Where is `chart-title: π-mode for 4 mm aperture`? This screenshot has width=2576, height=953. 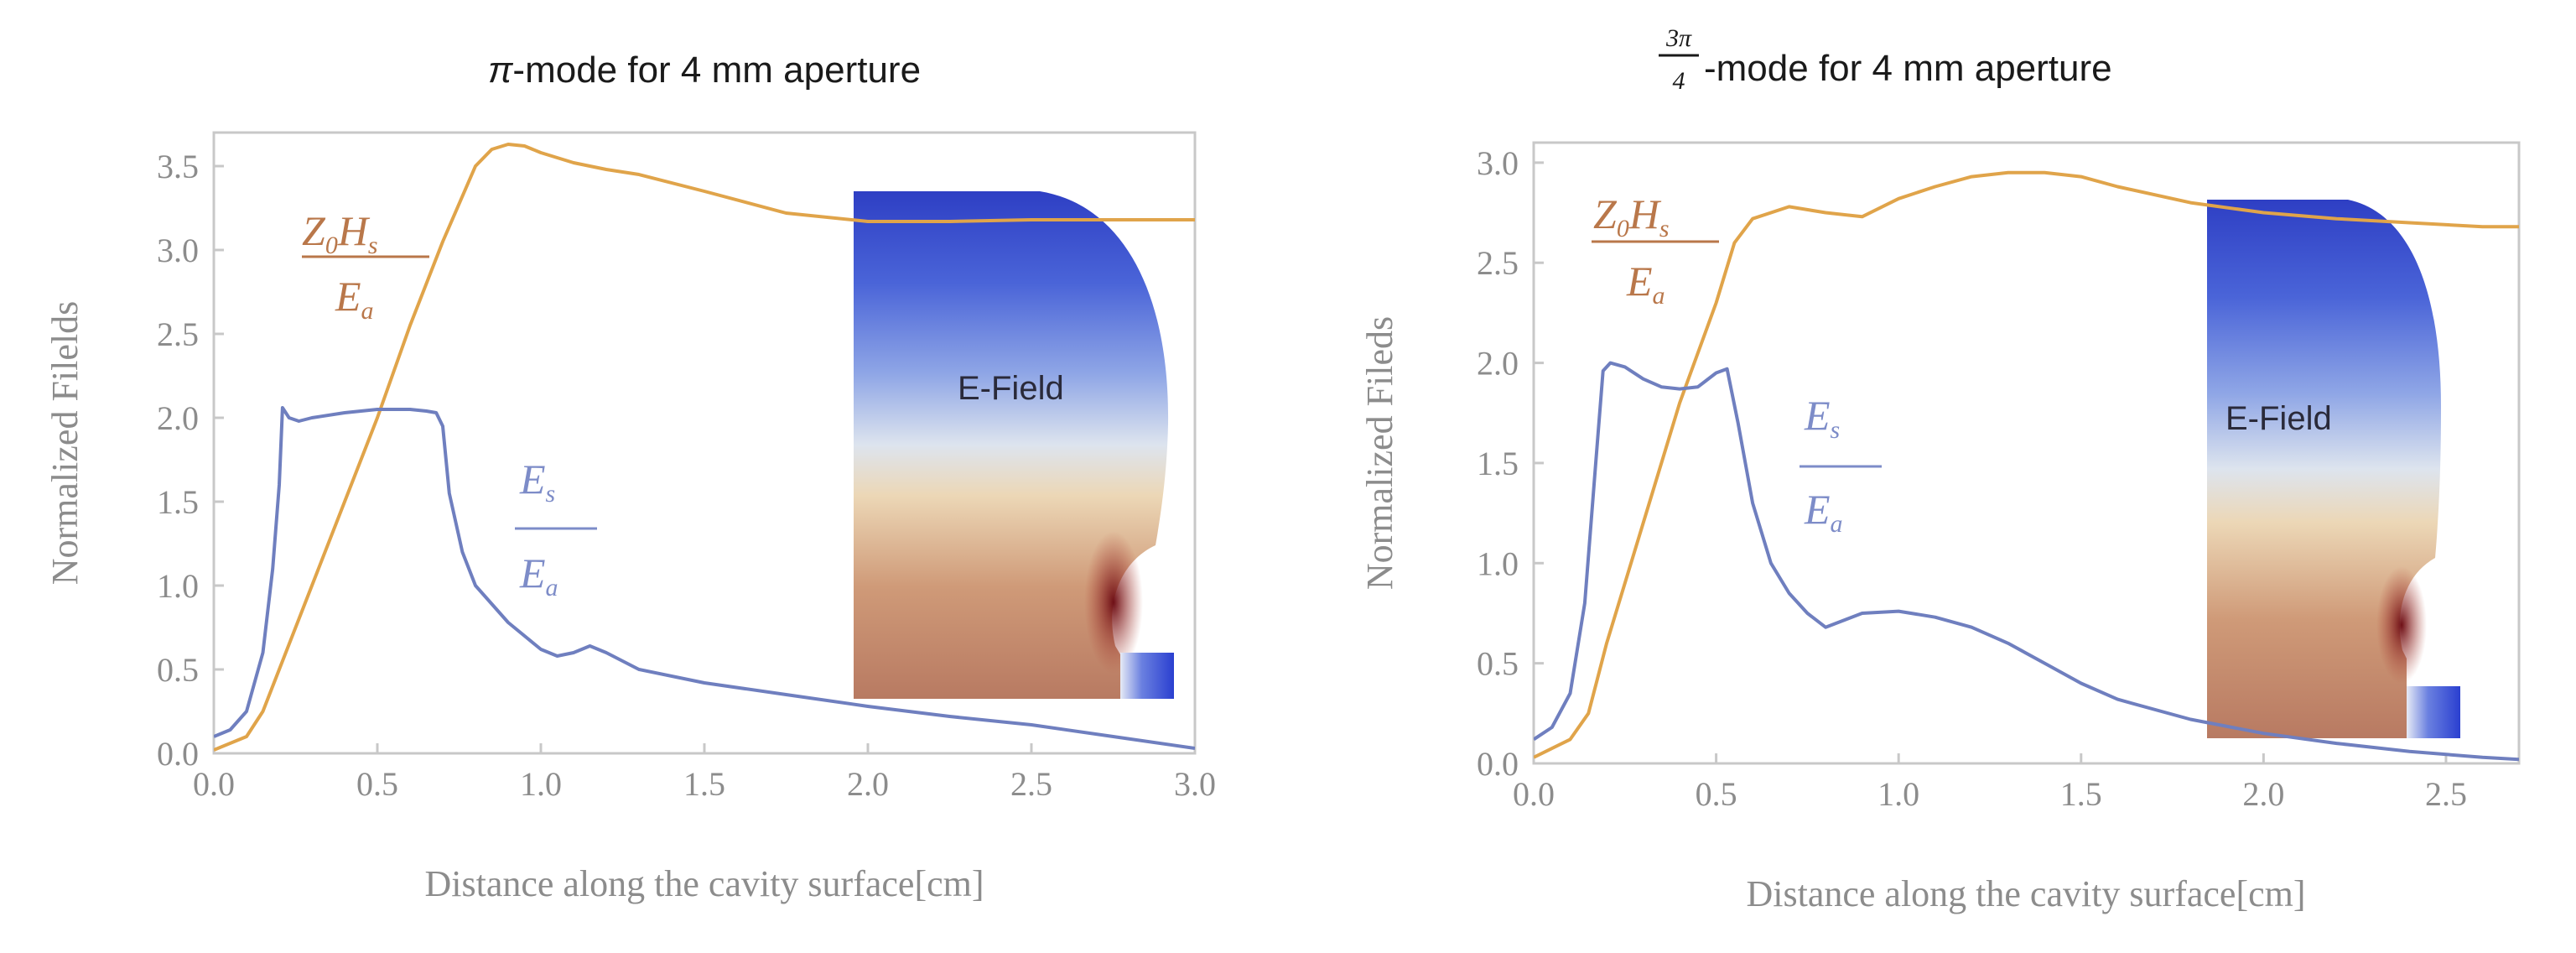 chart-title: π-mode for 4 mm aperture is located at coordinates (704, 70).